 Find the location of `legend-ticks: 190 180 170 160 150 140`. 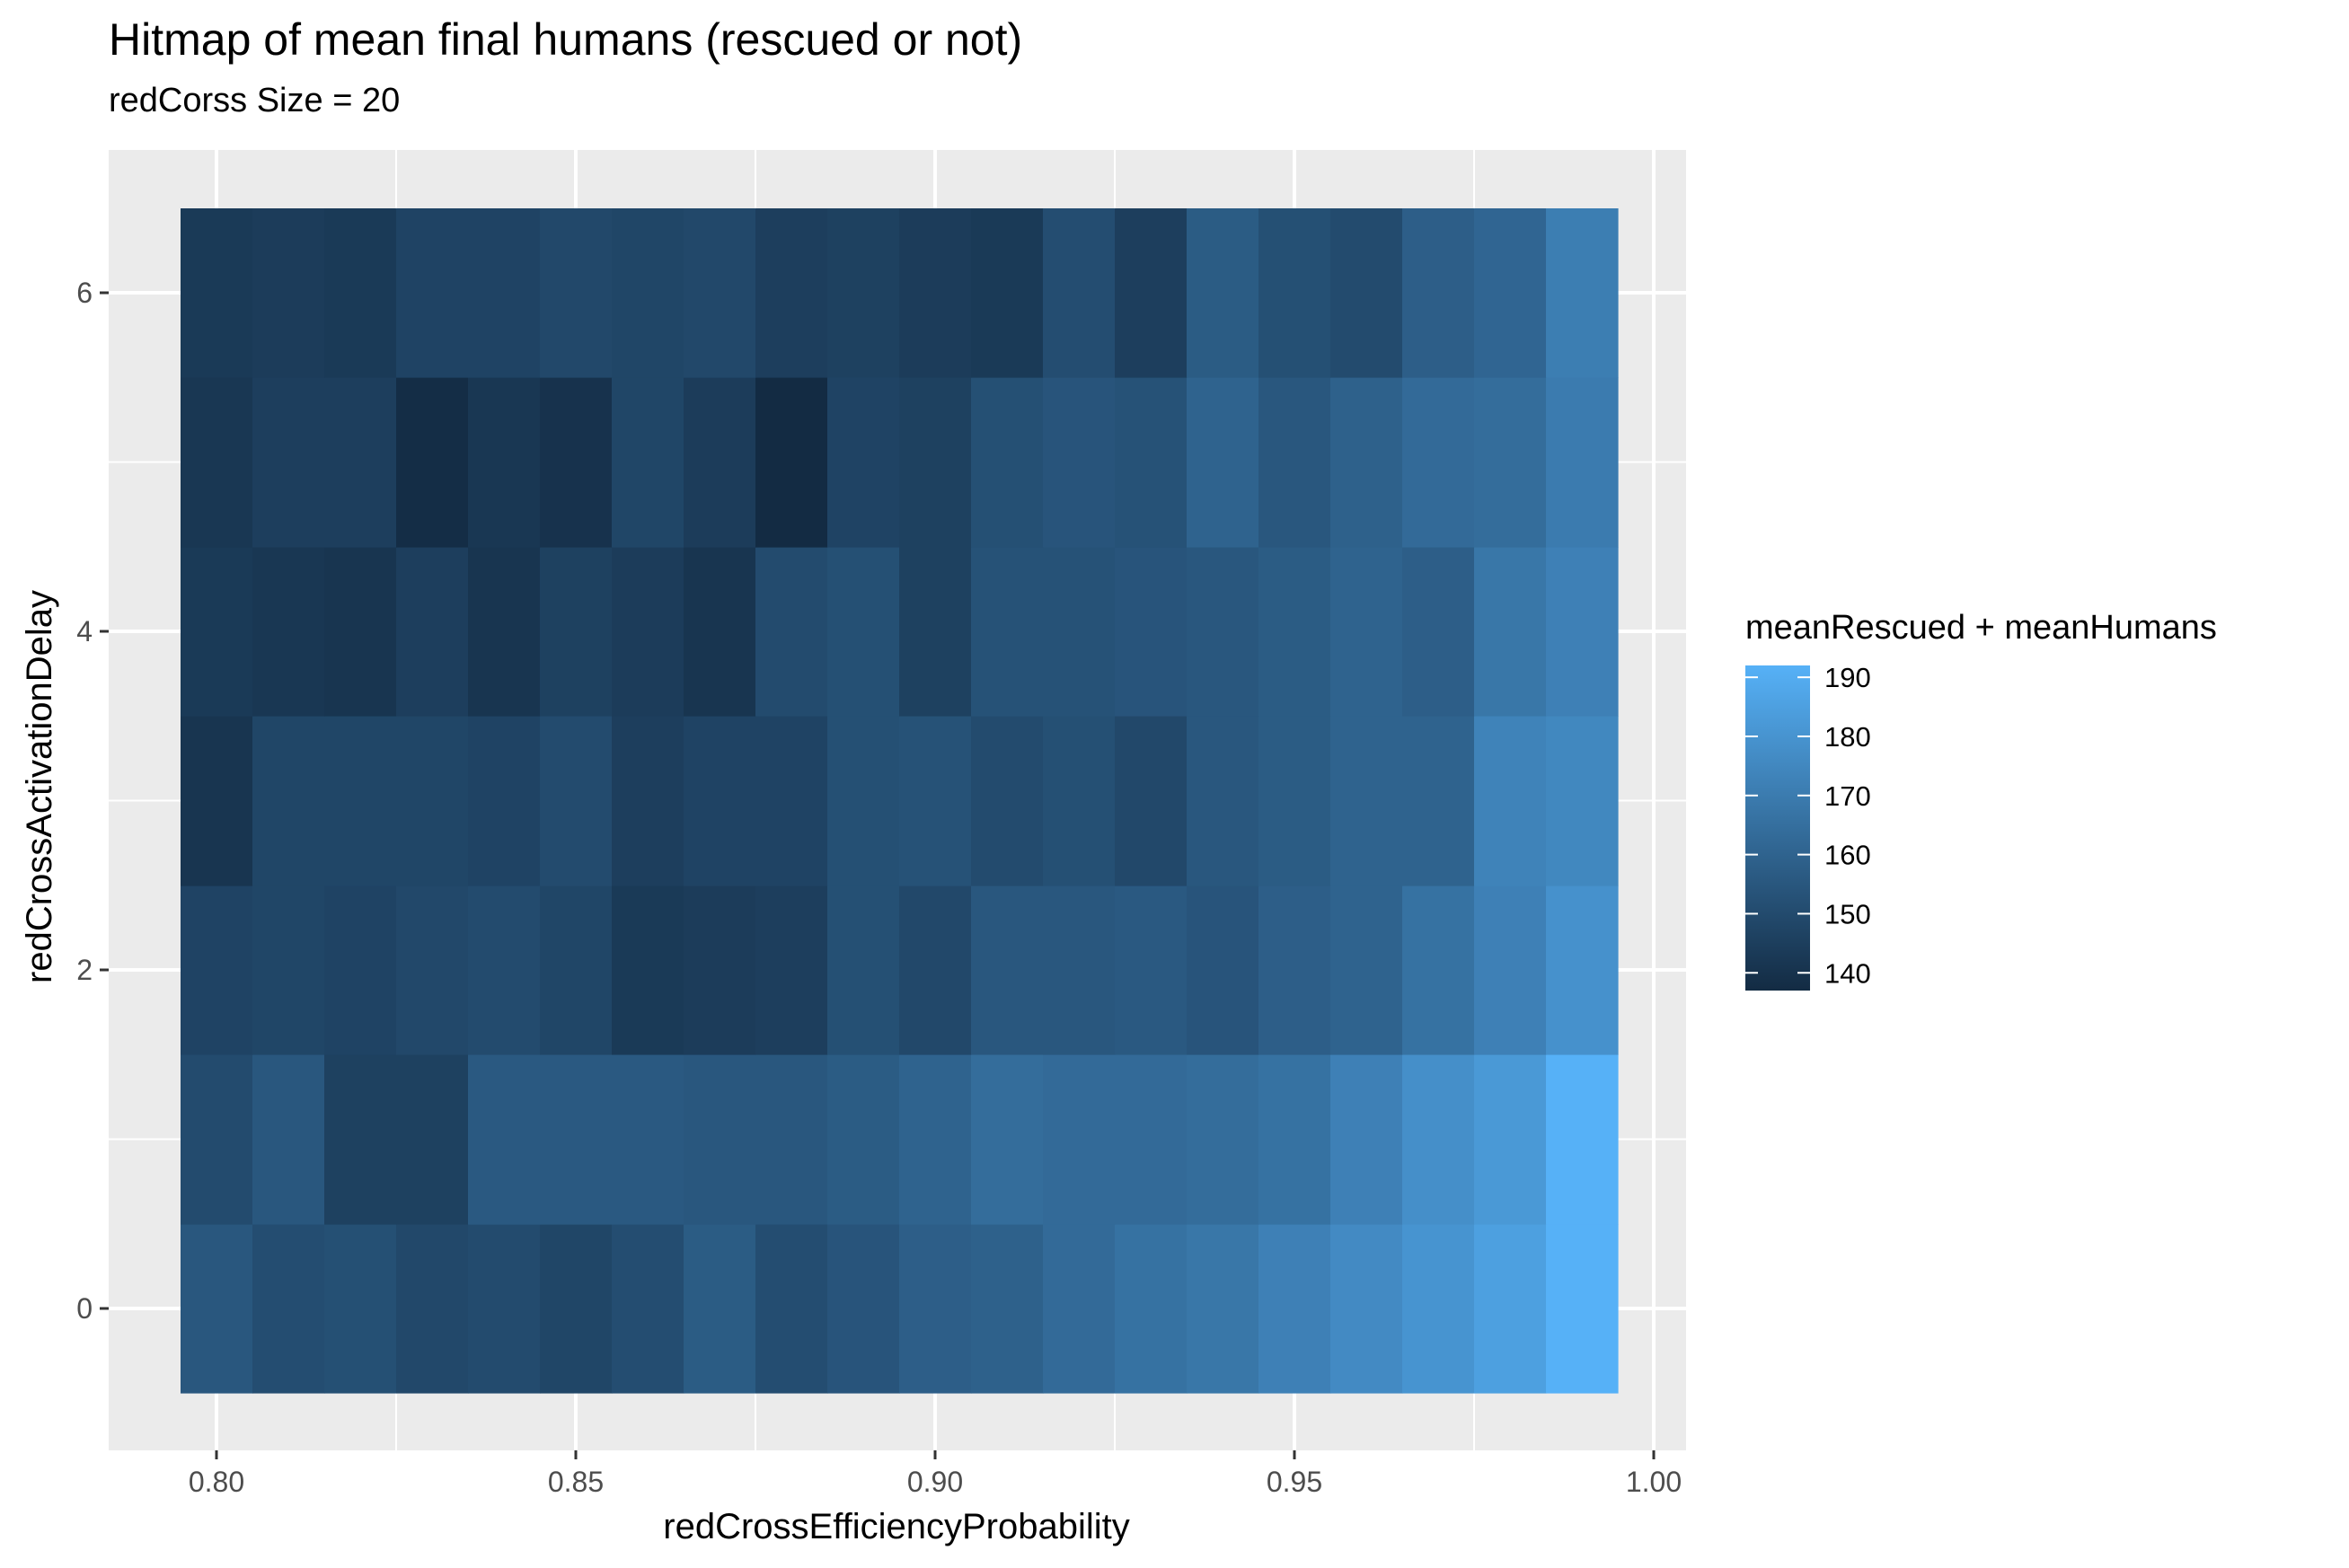

legend-ticks: 190 180 170 160 150 140 is located at coordinates (1808, 825).